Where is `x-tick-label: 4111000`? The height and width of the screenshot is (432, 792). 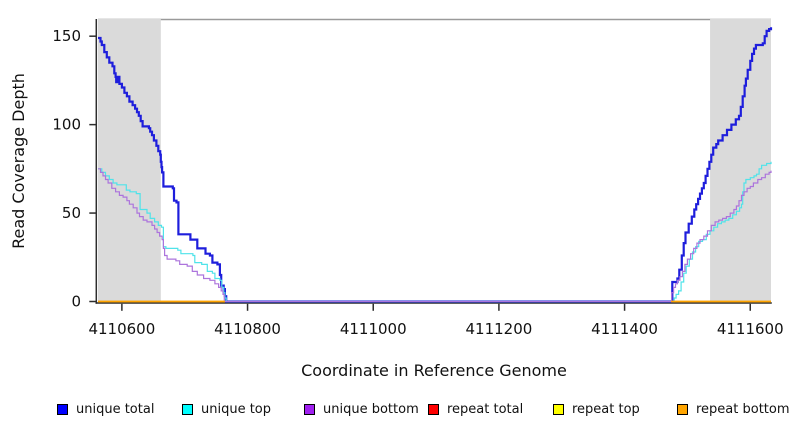 x-tick-label: 4111000 is located at coordinates (373, 329).